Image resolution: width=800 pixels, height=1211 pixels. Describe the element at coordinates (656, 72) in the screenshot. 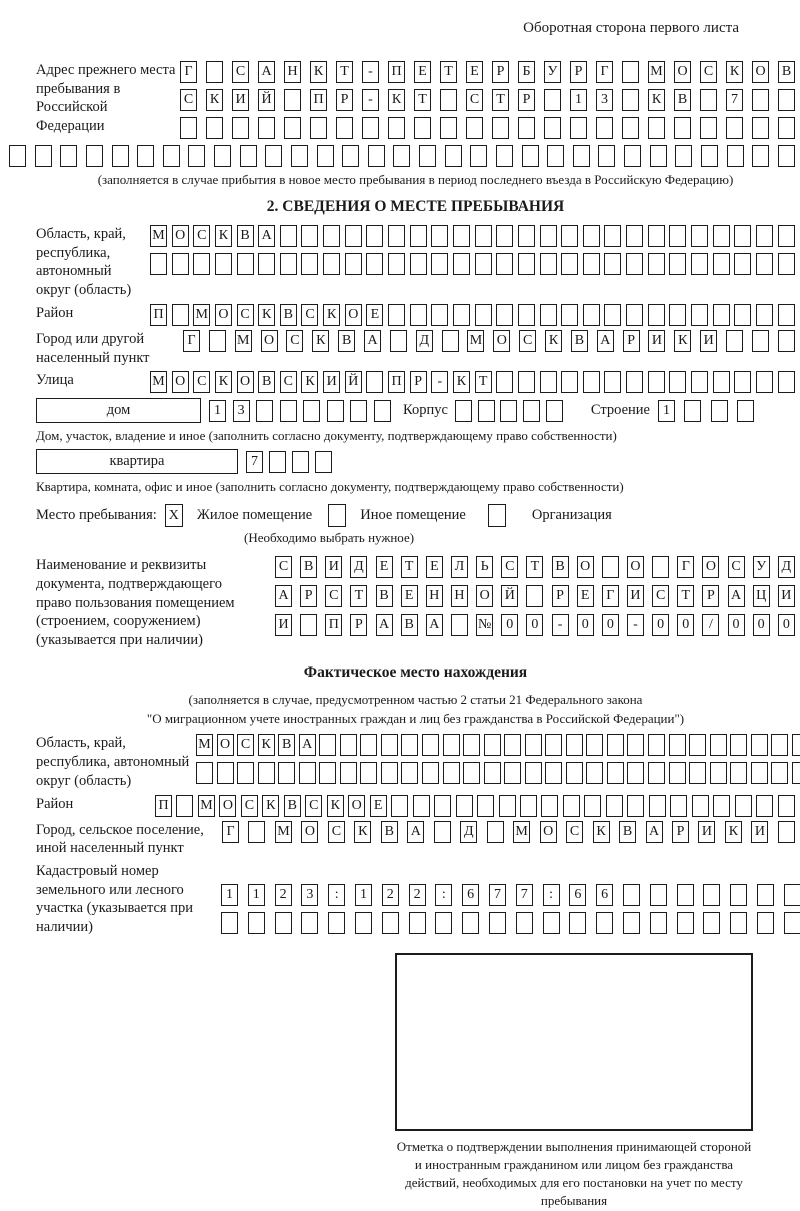

I see `char-box: М` at that location.